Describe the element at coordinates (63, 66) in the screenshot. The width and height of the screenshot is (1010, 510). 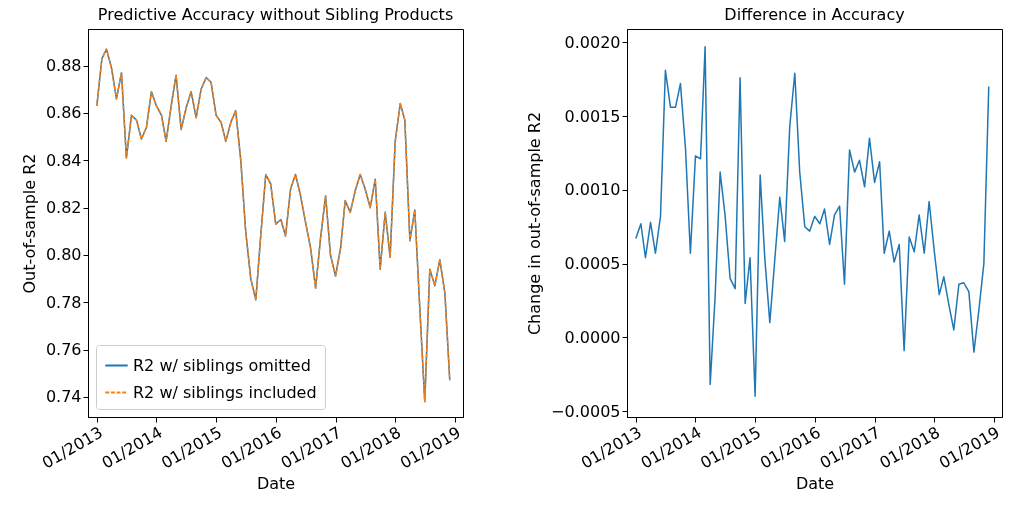
I see `y-tick-label: 0.88` at that location.